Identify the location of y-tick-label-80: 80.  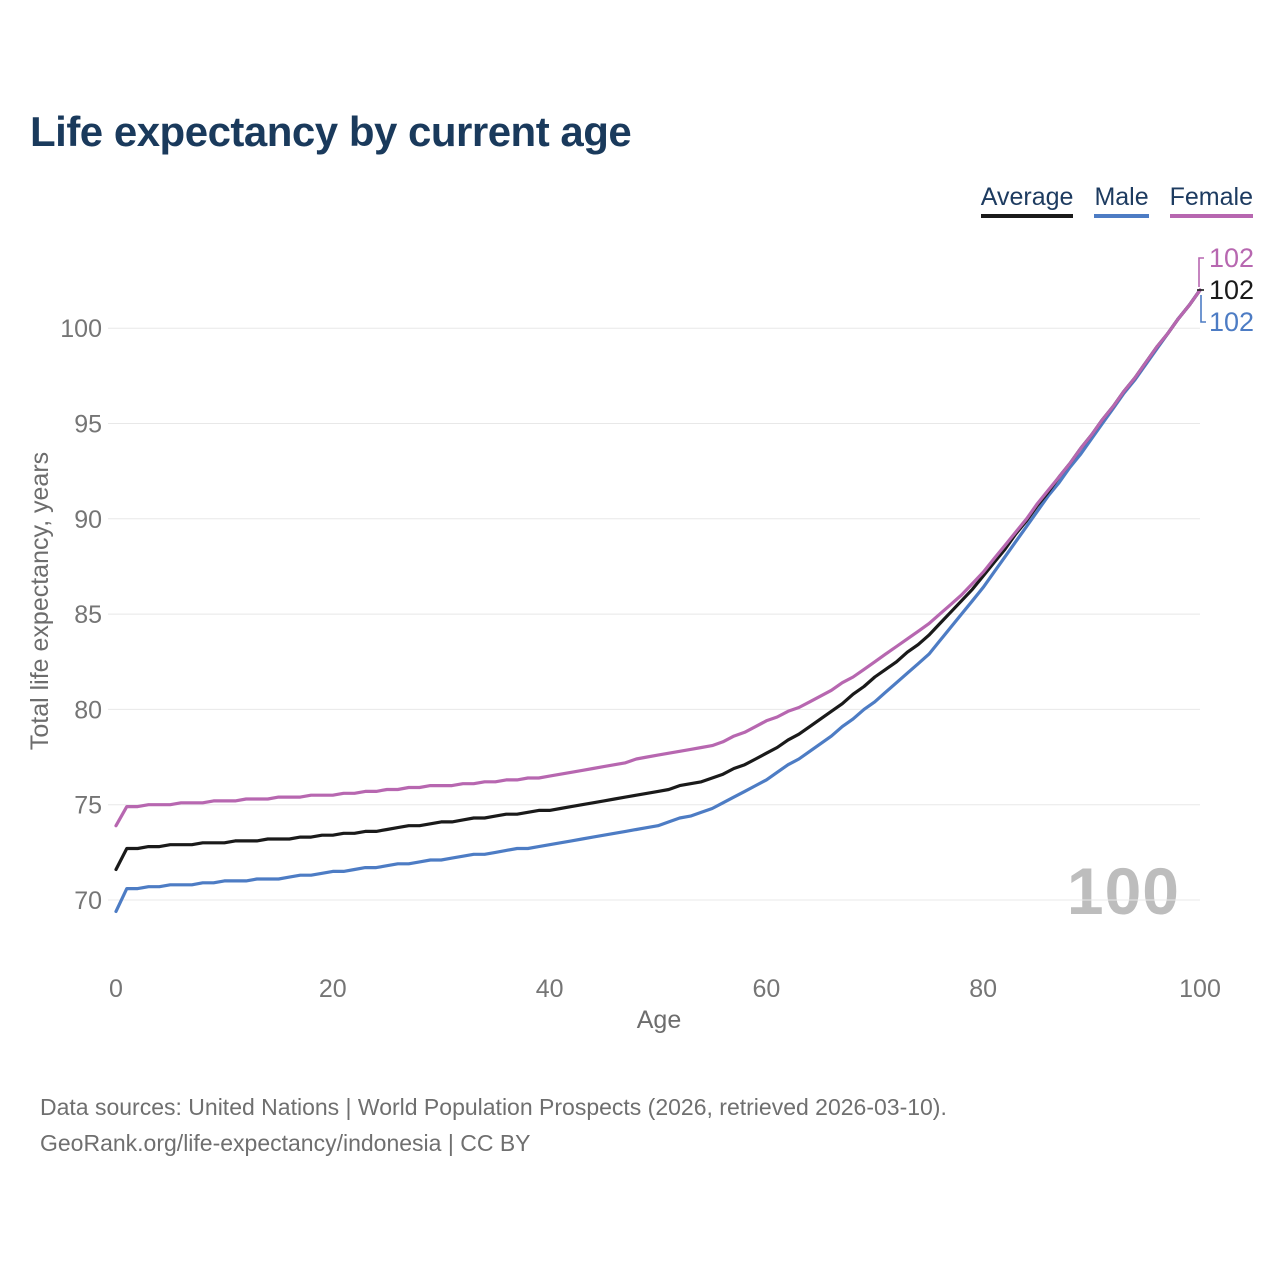
(88, 710).